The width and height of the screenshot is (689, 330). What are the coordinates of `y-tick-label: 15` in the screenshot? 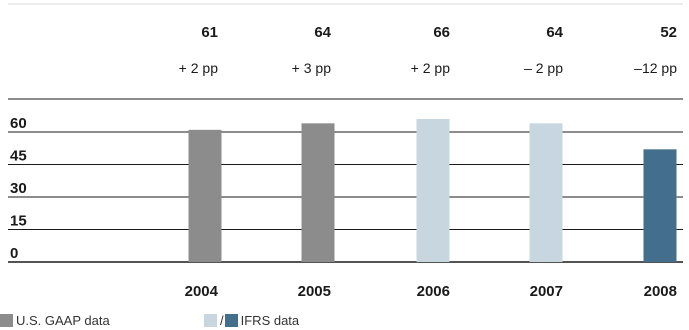 It's located at (18, 221).